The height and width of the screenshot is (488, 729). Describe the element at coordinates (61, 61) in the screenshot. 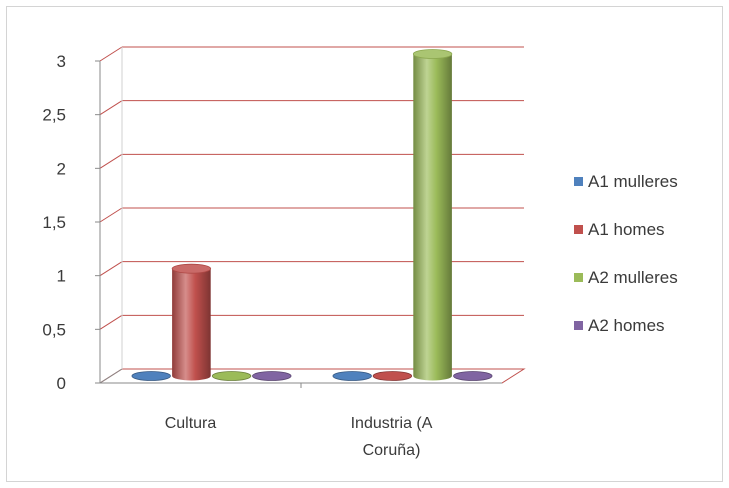

I see `y-tick-label: 3` at that location.